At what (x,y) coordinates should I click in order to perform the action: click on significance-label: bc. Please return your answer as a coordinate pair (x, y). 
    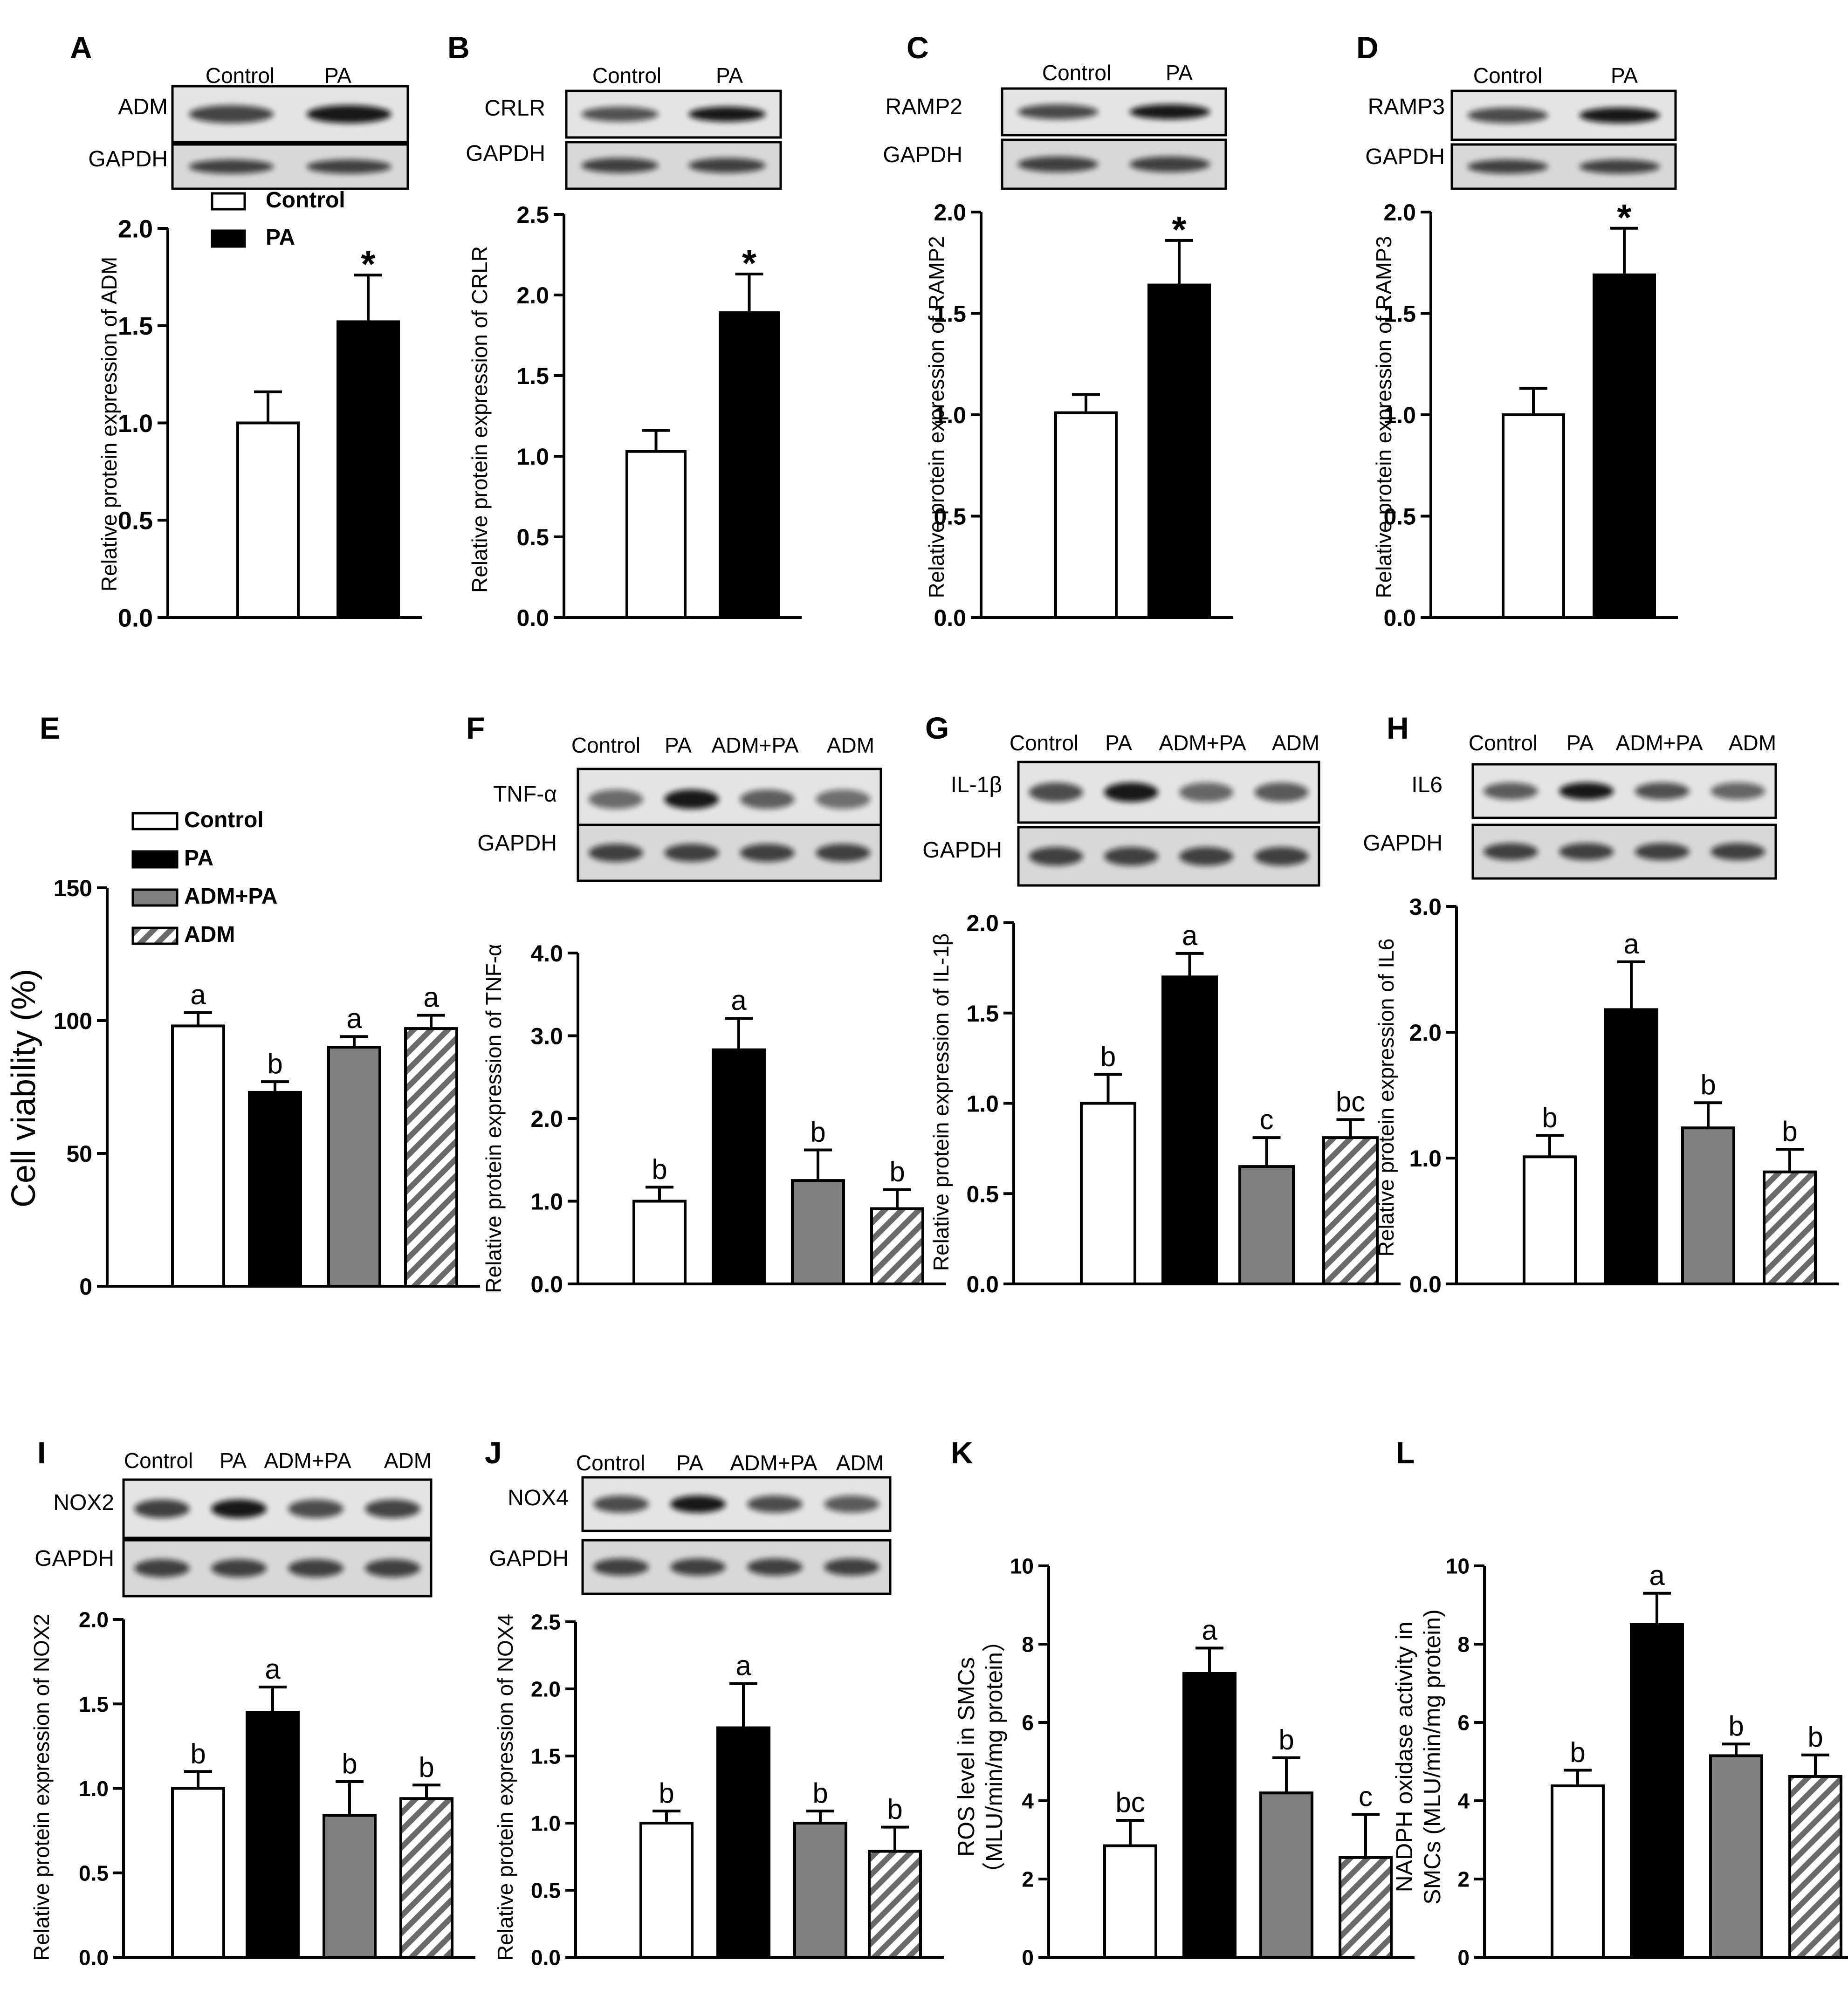
    Looking at the image, I should click on (1350, 1101).